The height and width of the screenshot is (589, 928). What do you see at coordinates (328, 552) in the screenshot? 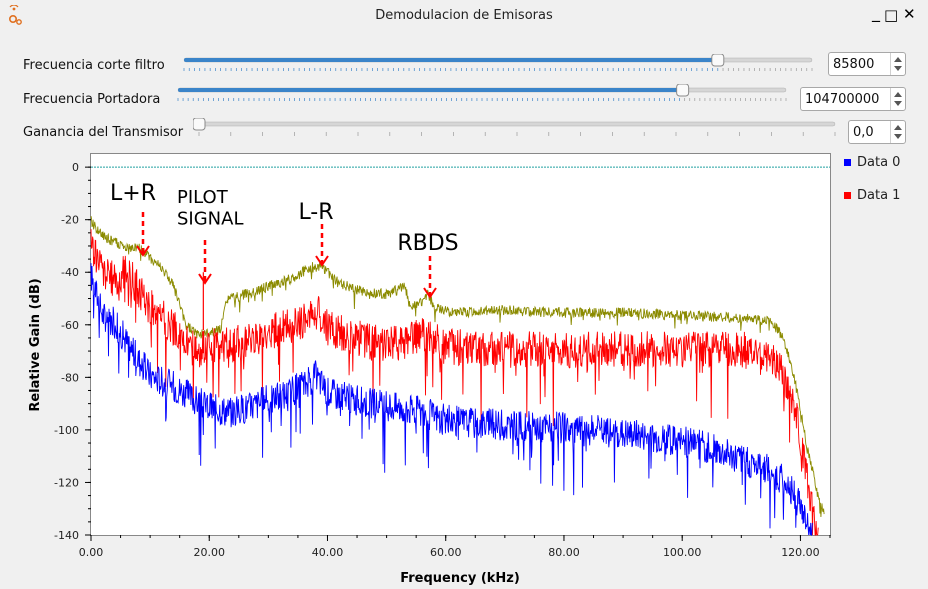
I see `x-tick-label: 40.00` at bounding box center [328, 552].